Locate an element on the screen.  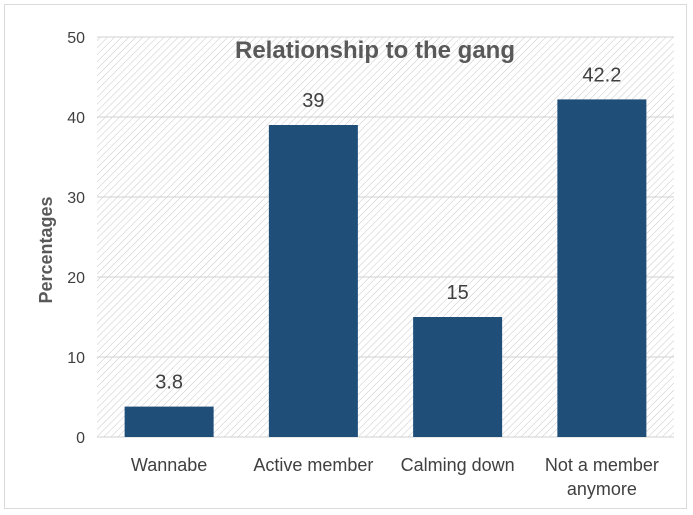
y-tick-label: 50 is located at coordinates (76, 38).